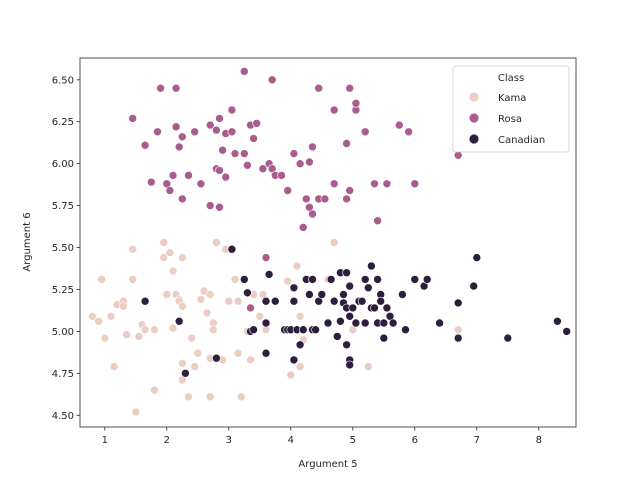  I want to click on legend-marker-canadian, so click(474, 139).